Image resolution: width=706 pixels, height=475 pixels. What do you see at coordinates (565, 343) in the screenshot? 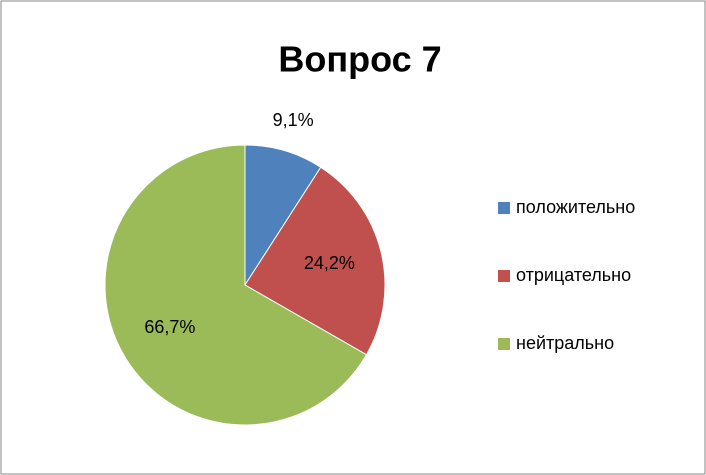
I see `legend-label: нейтрально` at bounding box center [565, 343].